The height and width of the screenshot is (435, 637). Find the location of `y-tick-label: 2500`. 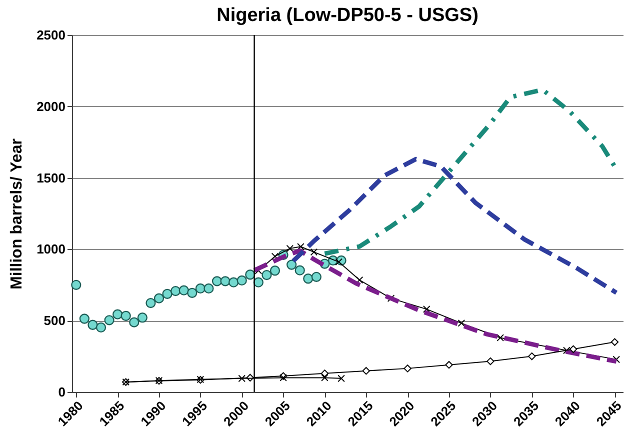

y-tick-label: 2500 is located at coordinates (51, 35).